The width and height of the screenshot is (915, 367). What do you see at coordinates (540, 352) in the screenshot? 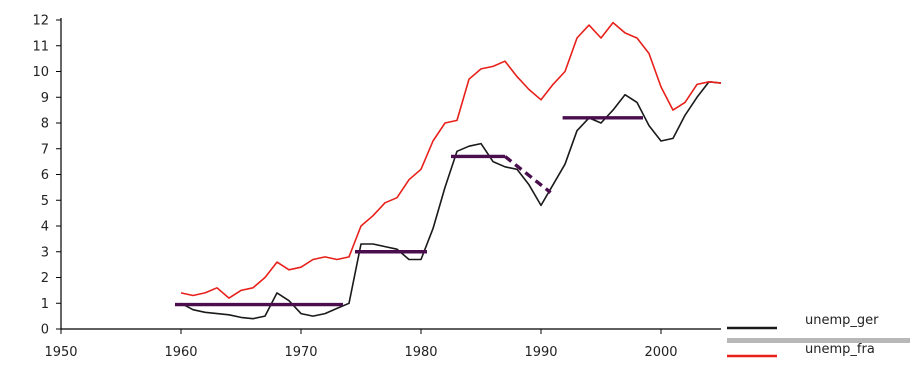
I see `x-tick-label: 1990` at bounding box center [540, 352].